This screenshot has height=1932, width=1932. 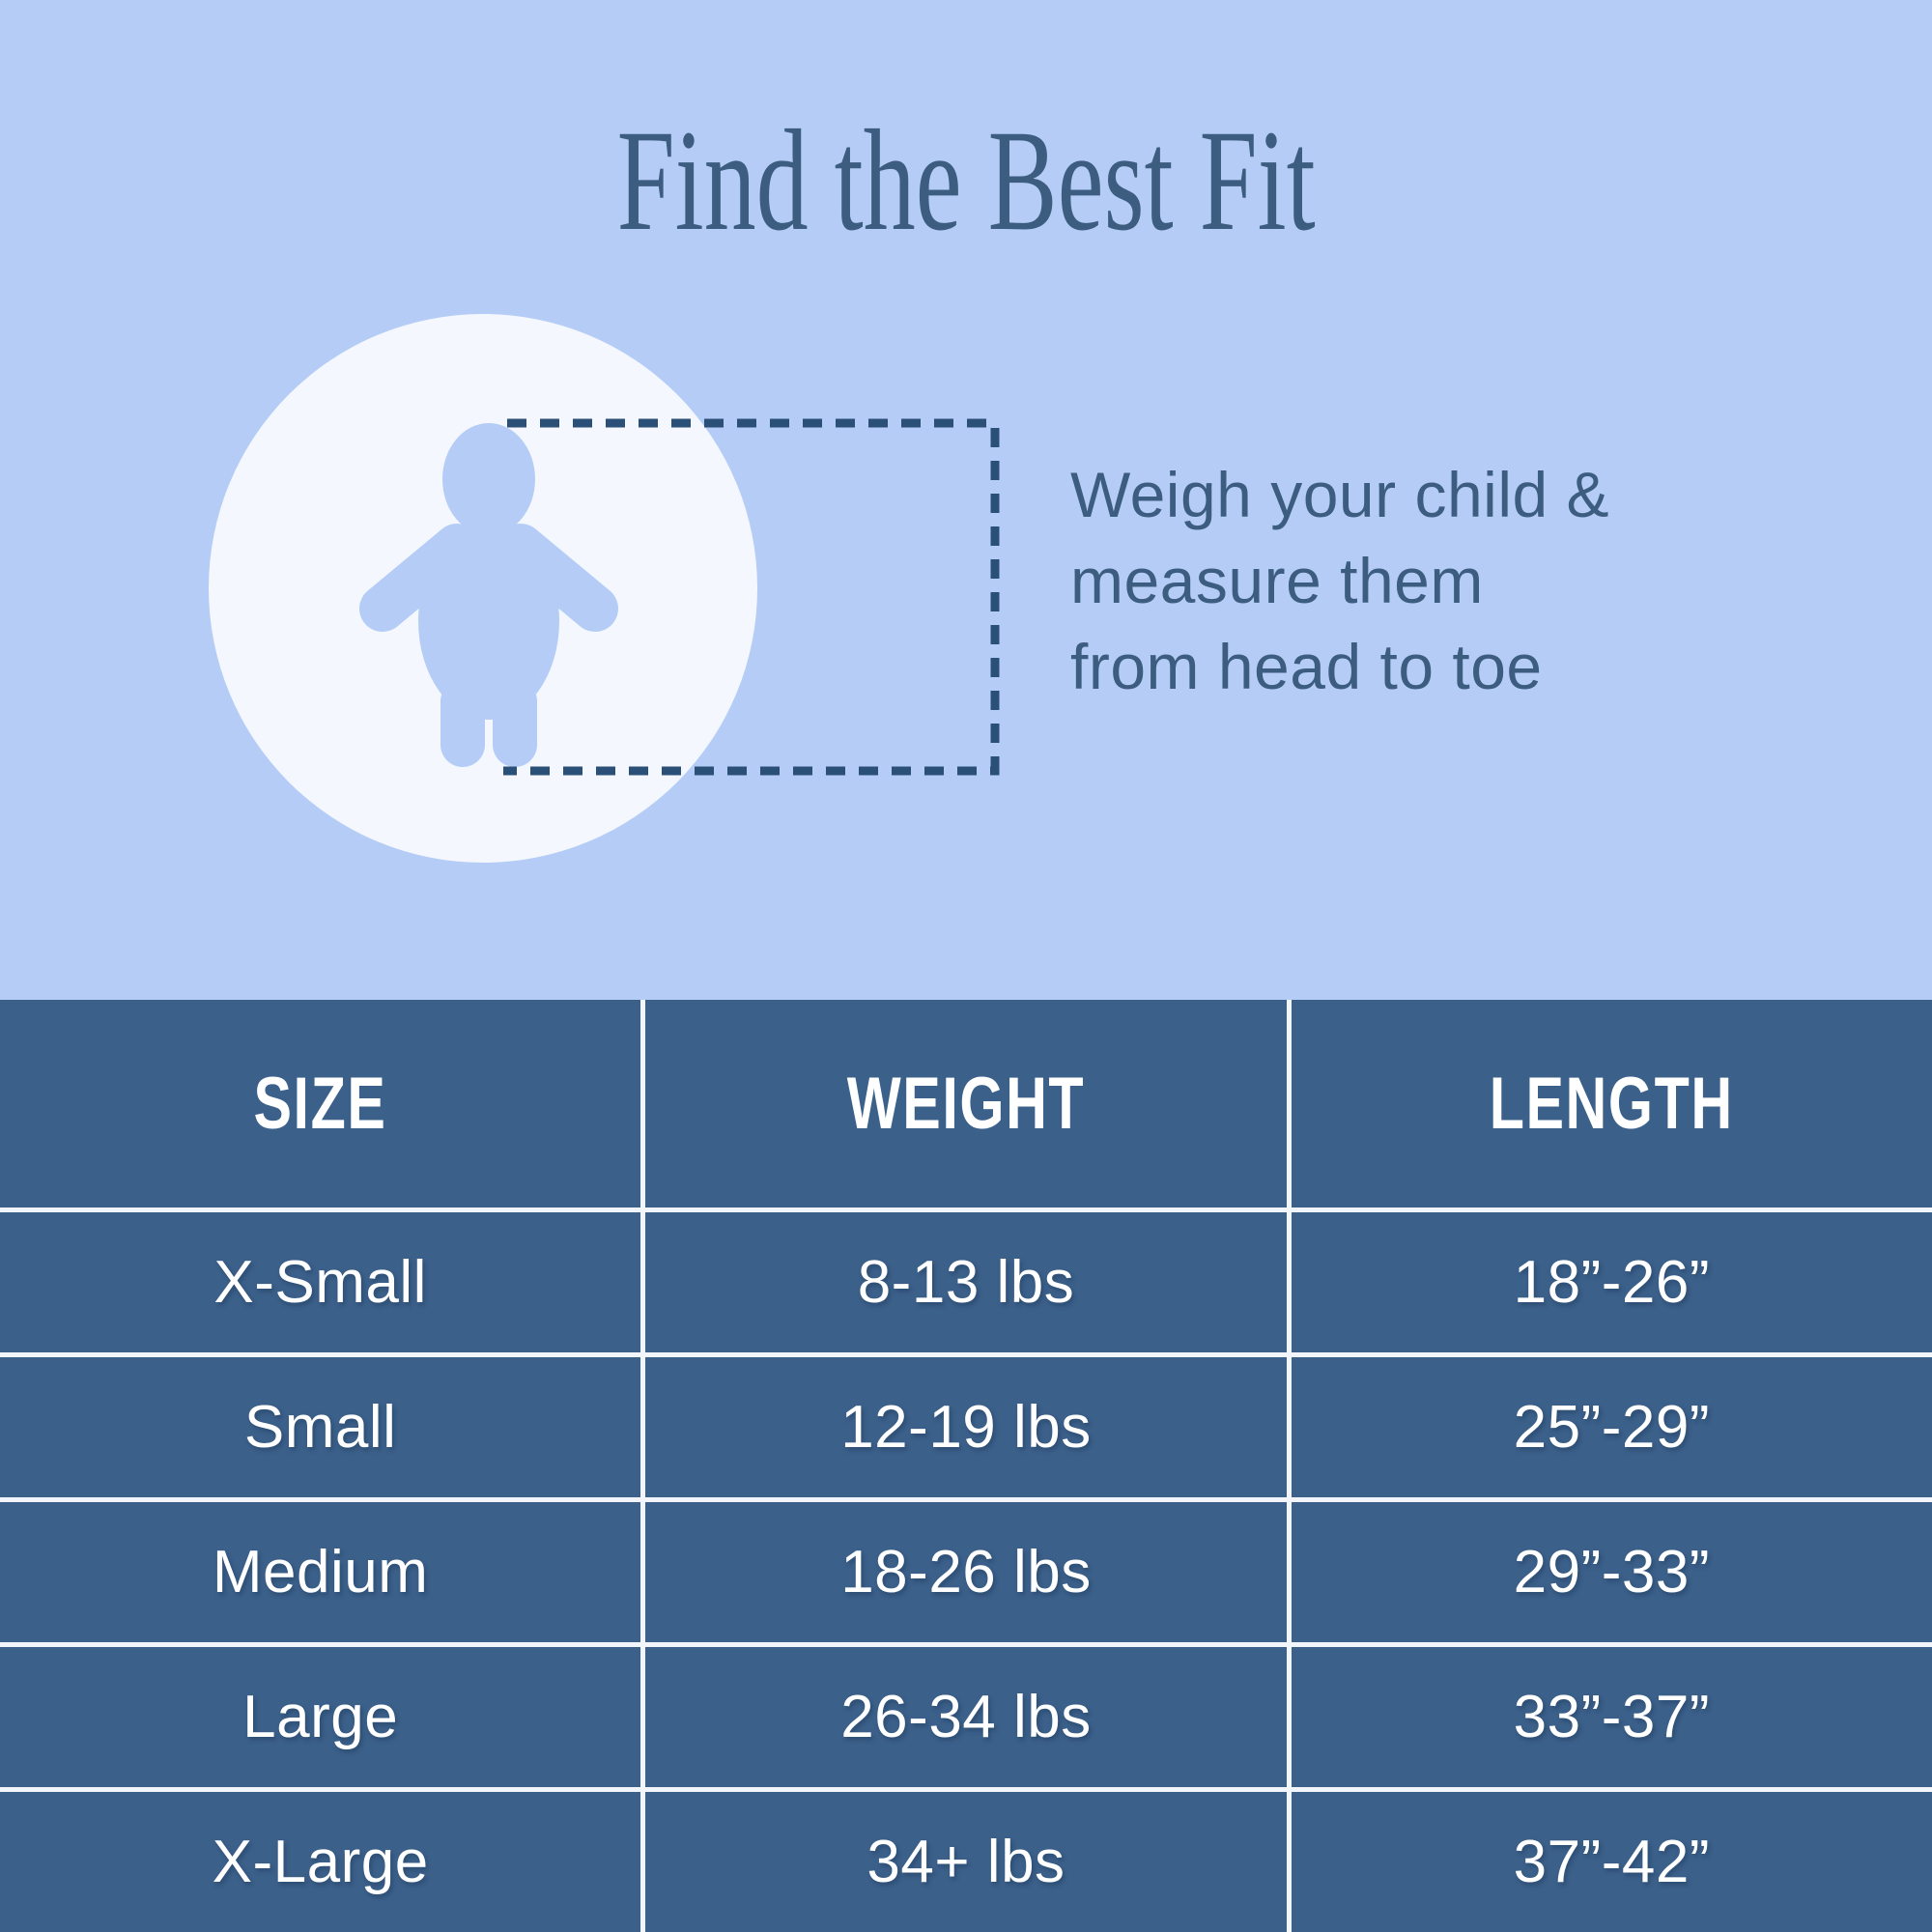 What do you see at coordinates (320, 1862) in the screenshot?
I see `size-cell-xlarge: X-Large` at bounding box center [320, 1862].